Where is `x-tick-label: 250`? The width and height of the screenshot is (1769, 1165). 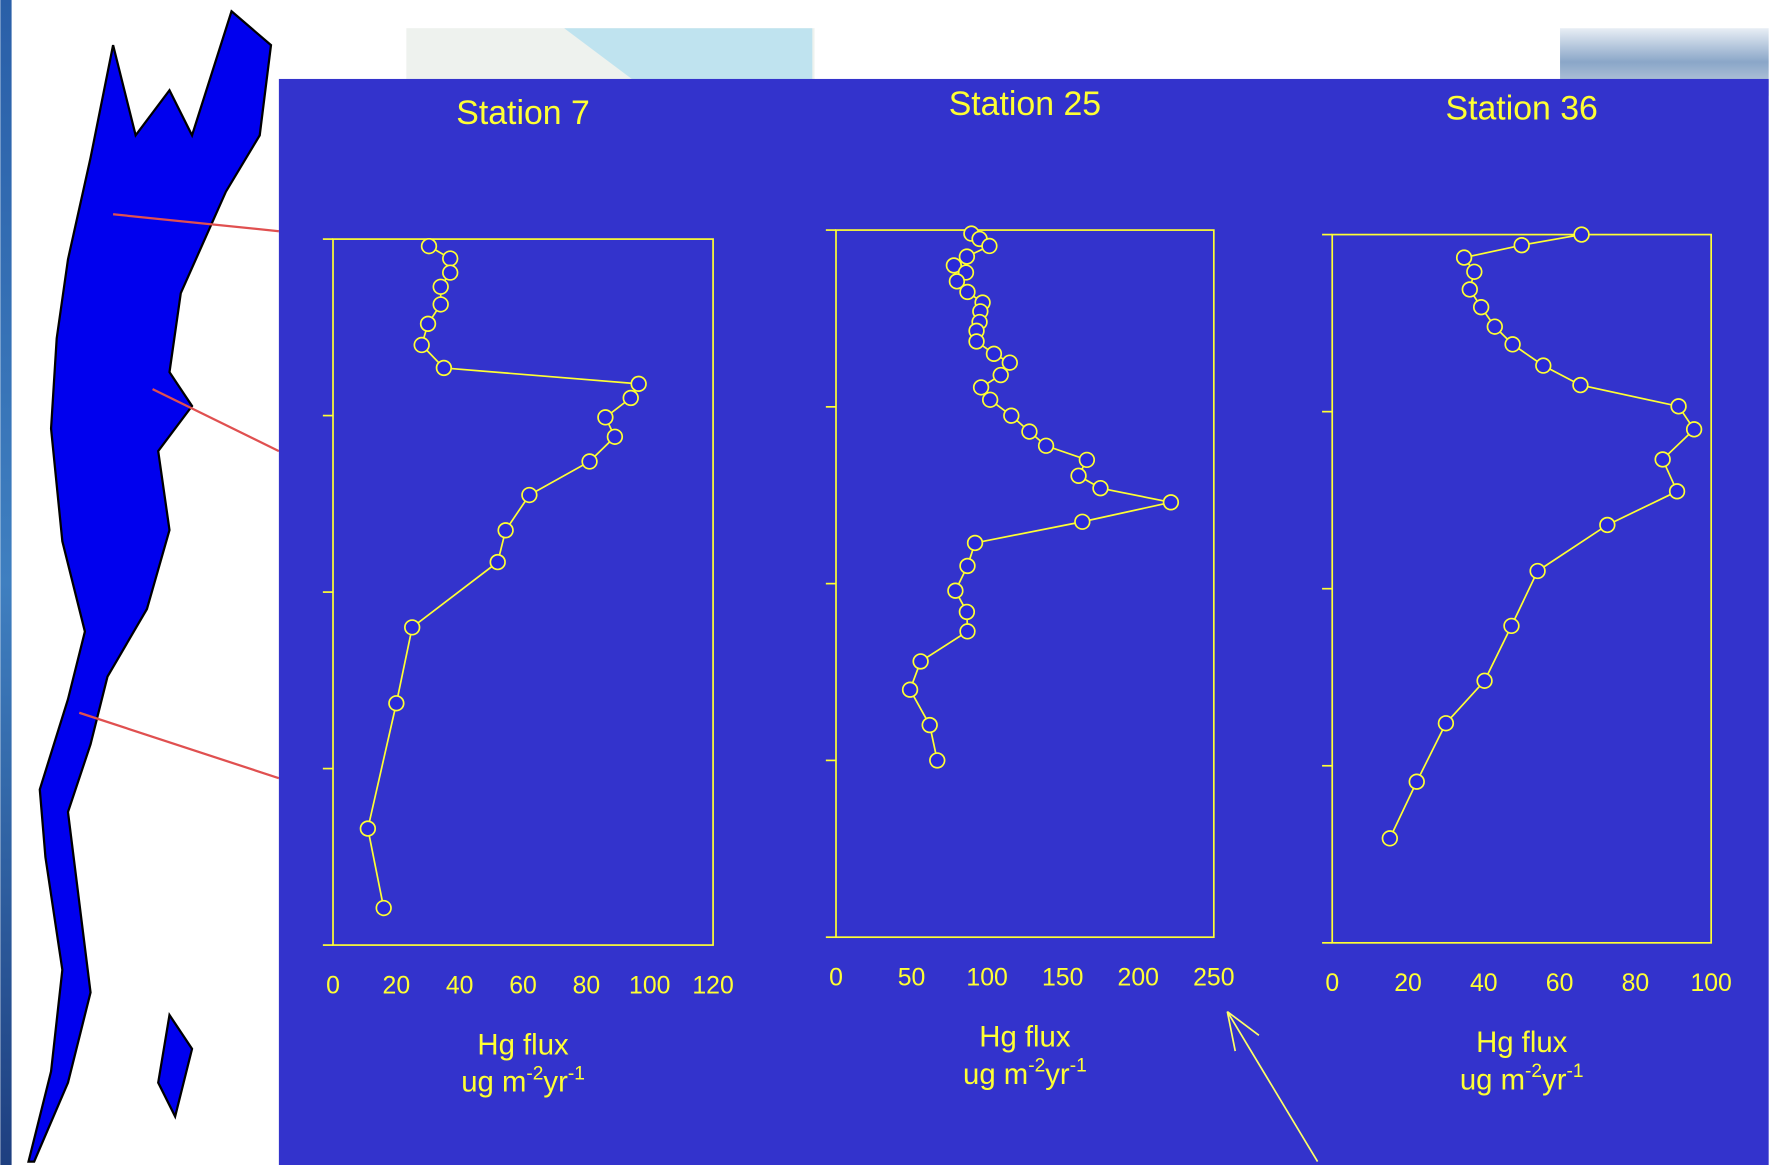 x-tick-label: 250 is located at coordinates (1213, 977).